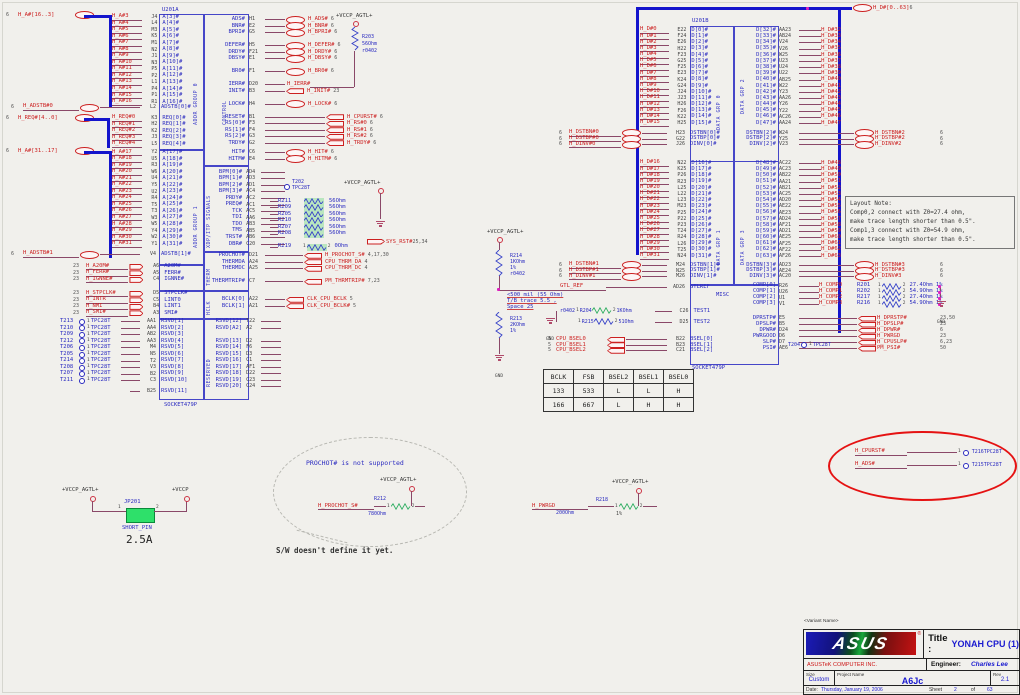 The image size is (1020, 695). What do you see at coordinates (879, 291) in the screenshot?
I see `label-n1: 1` at bounding box center [879, 291].